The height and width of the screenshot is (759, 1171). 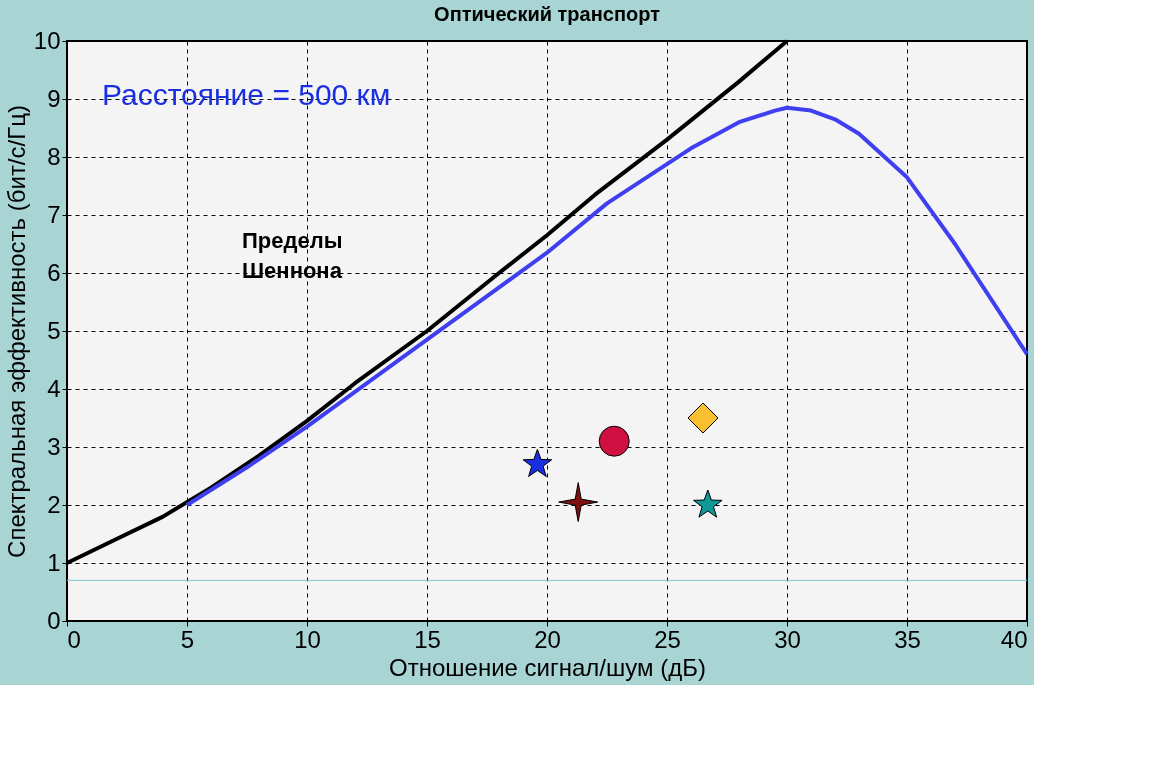 What do you see at coordinates (54, 156) in the screenshot?
I see `y-tick-label: 8` at bounding box center [54, 156].